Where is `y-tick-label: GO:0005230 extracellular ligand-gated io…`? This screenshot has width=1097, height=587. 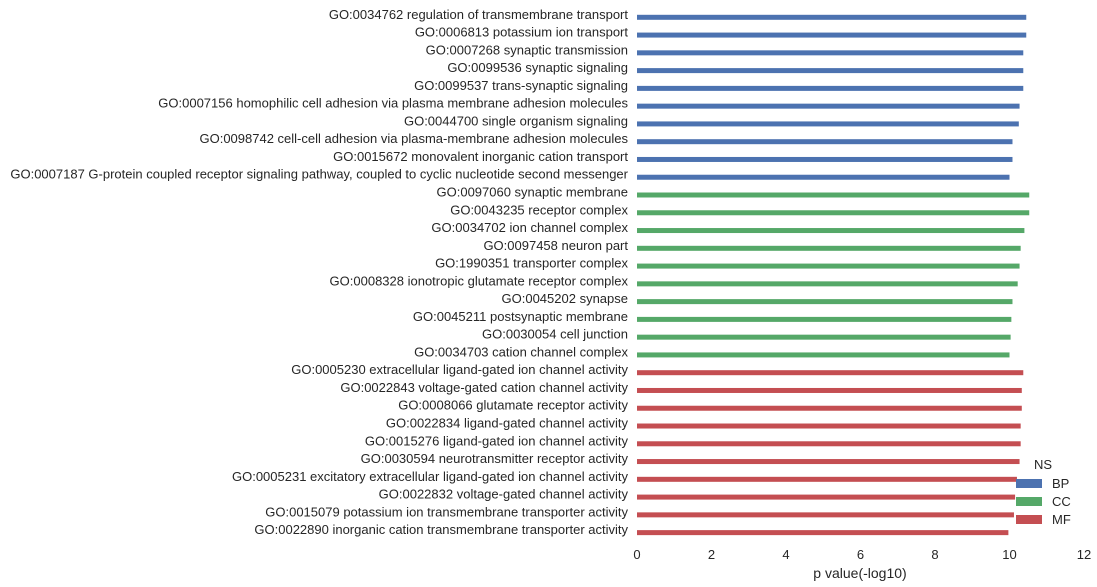 y-tick-label: GO:0005230 extracellular ligand-gated io… is located at coordinates (459, 369).